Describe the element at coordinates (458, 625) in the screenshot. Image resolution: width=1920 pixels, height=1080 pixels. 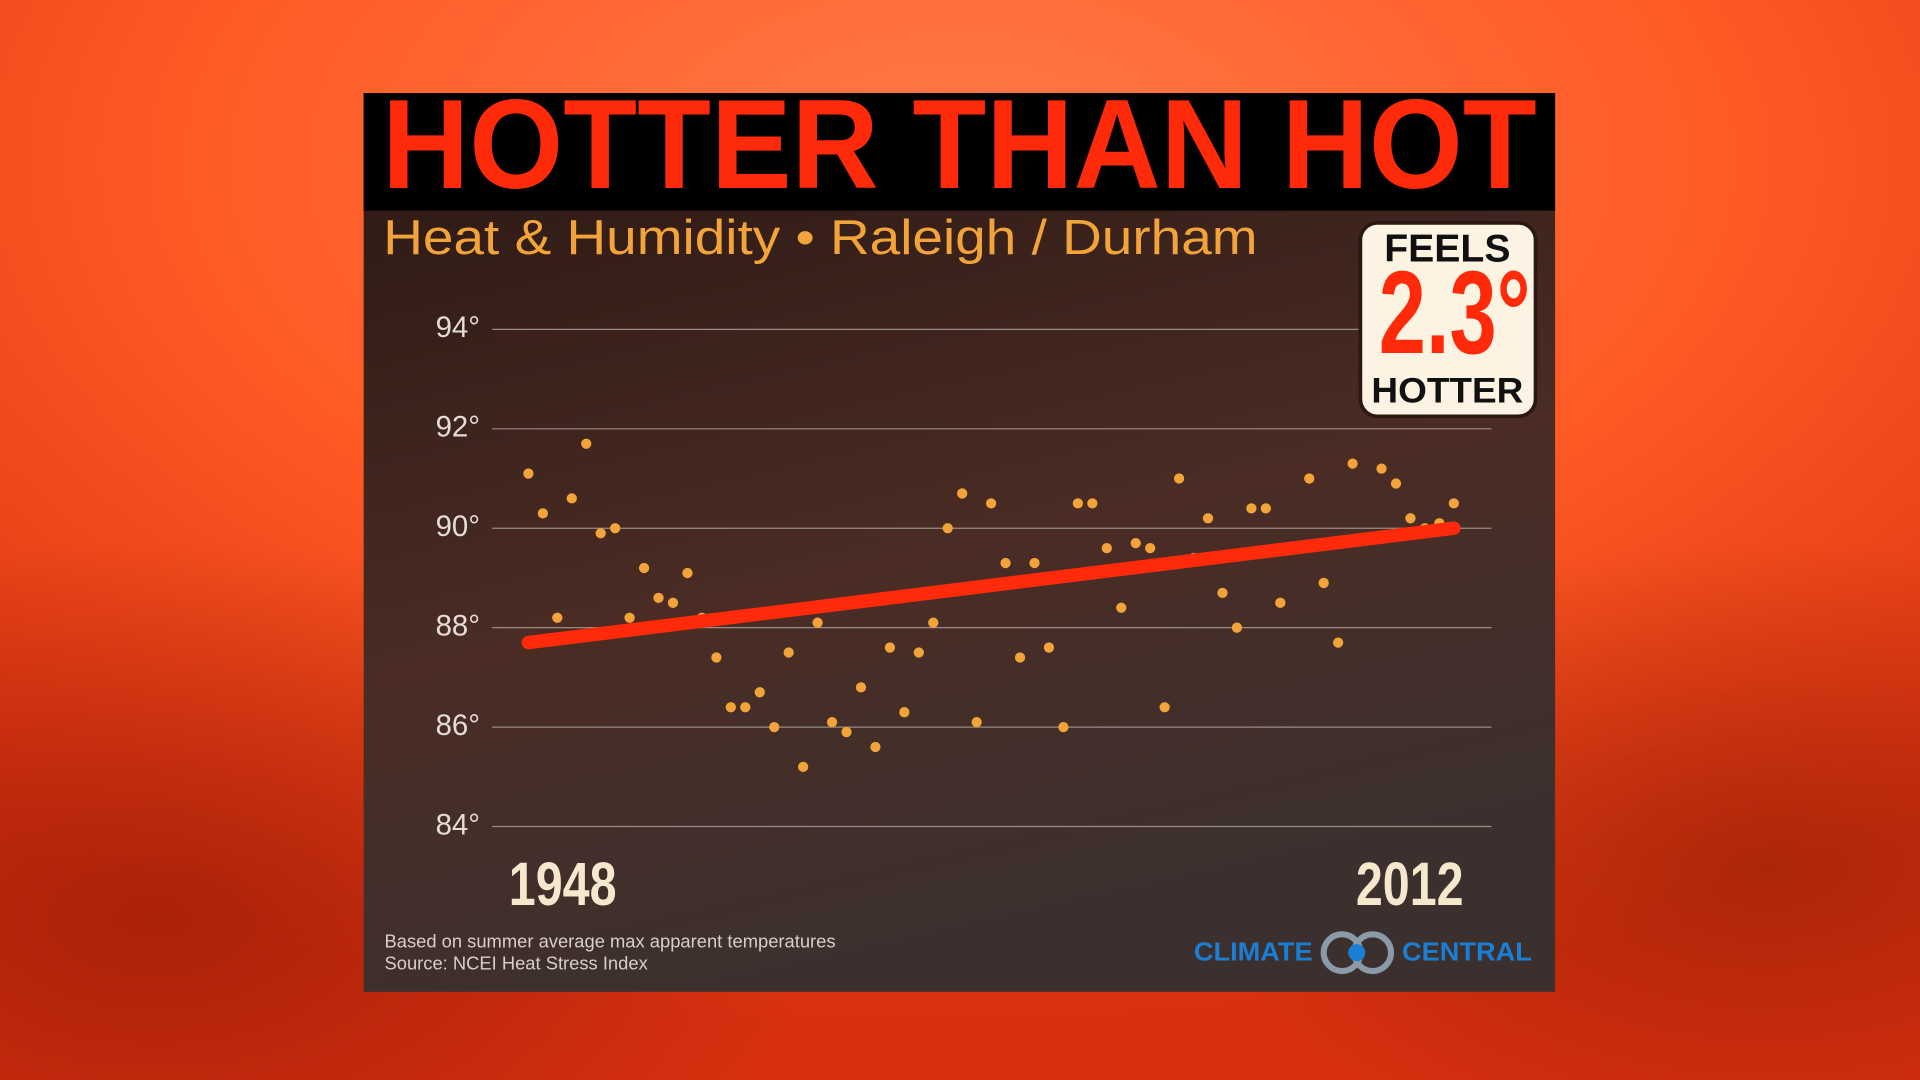
I see `y-tick-label: 88°` at that location.